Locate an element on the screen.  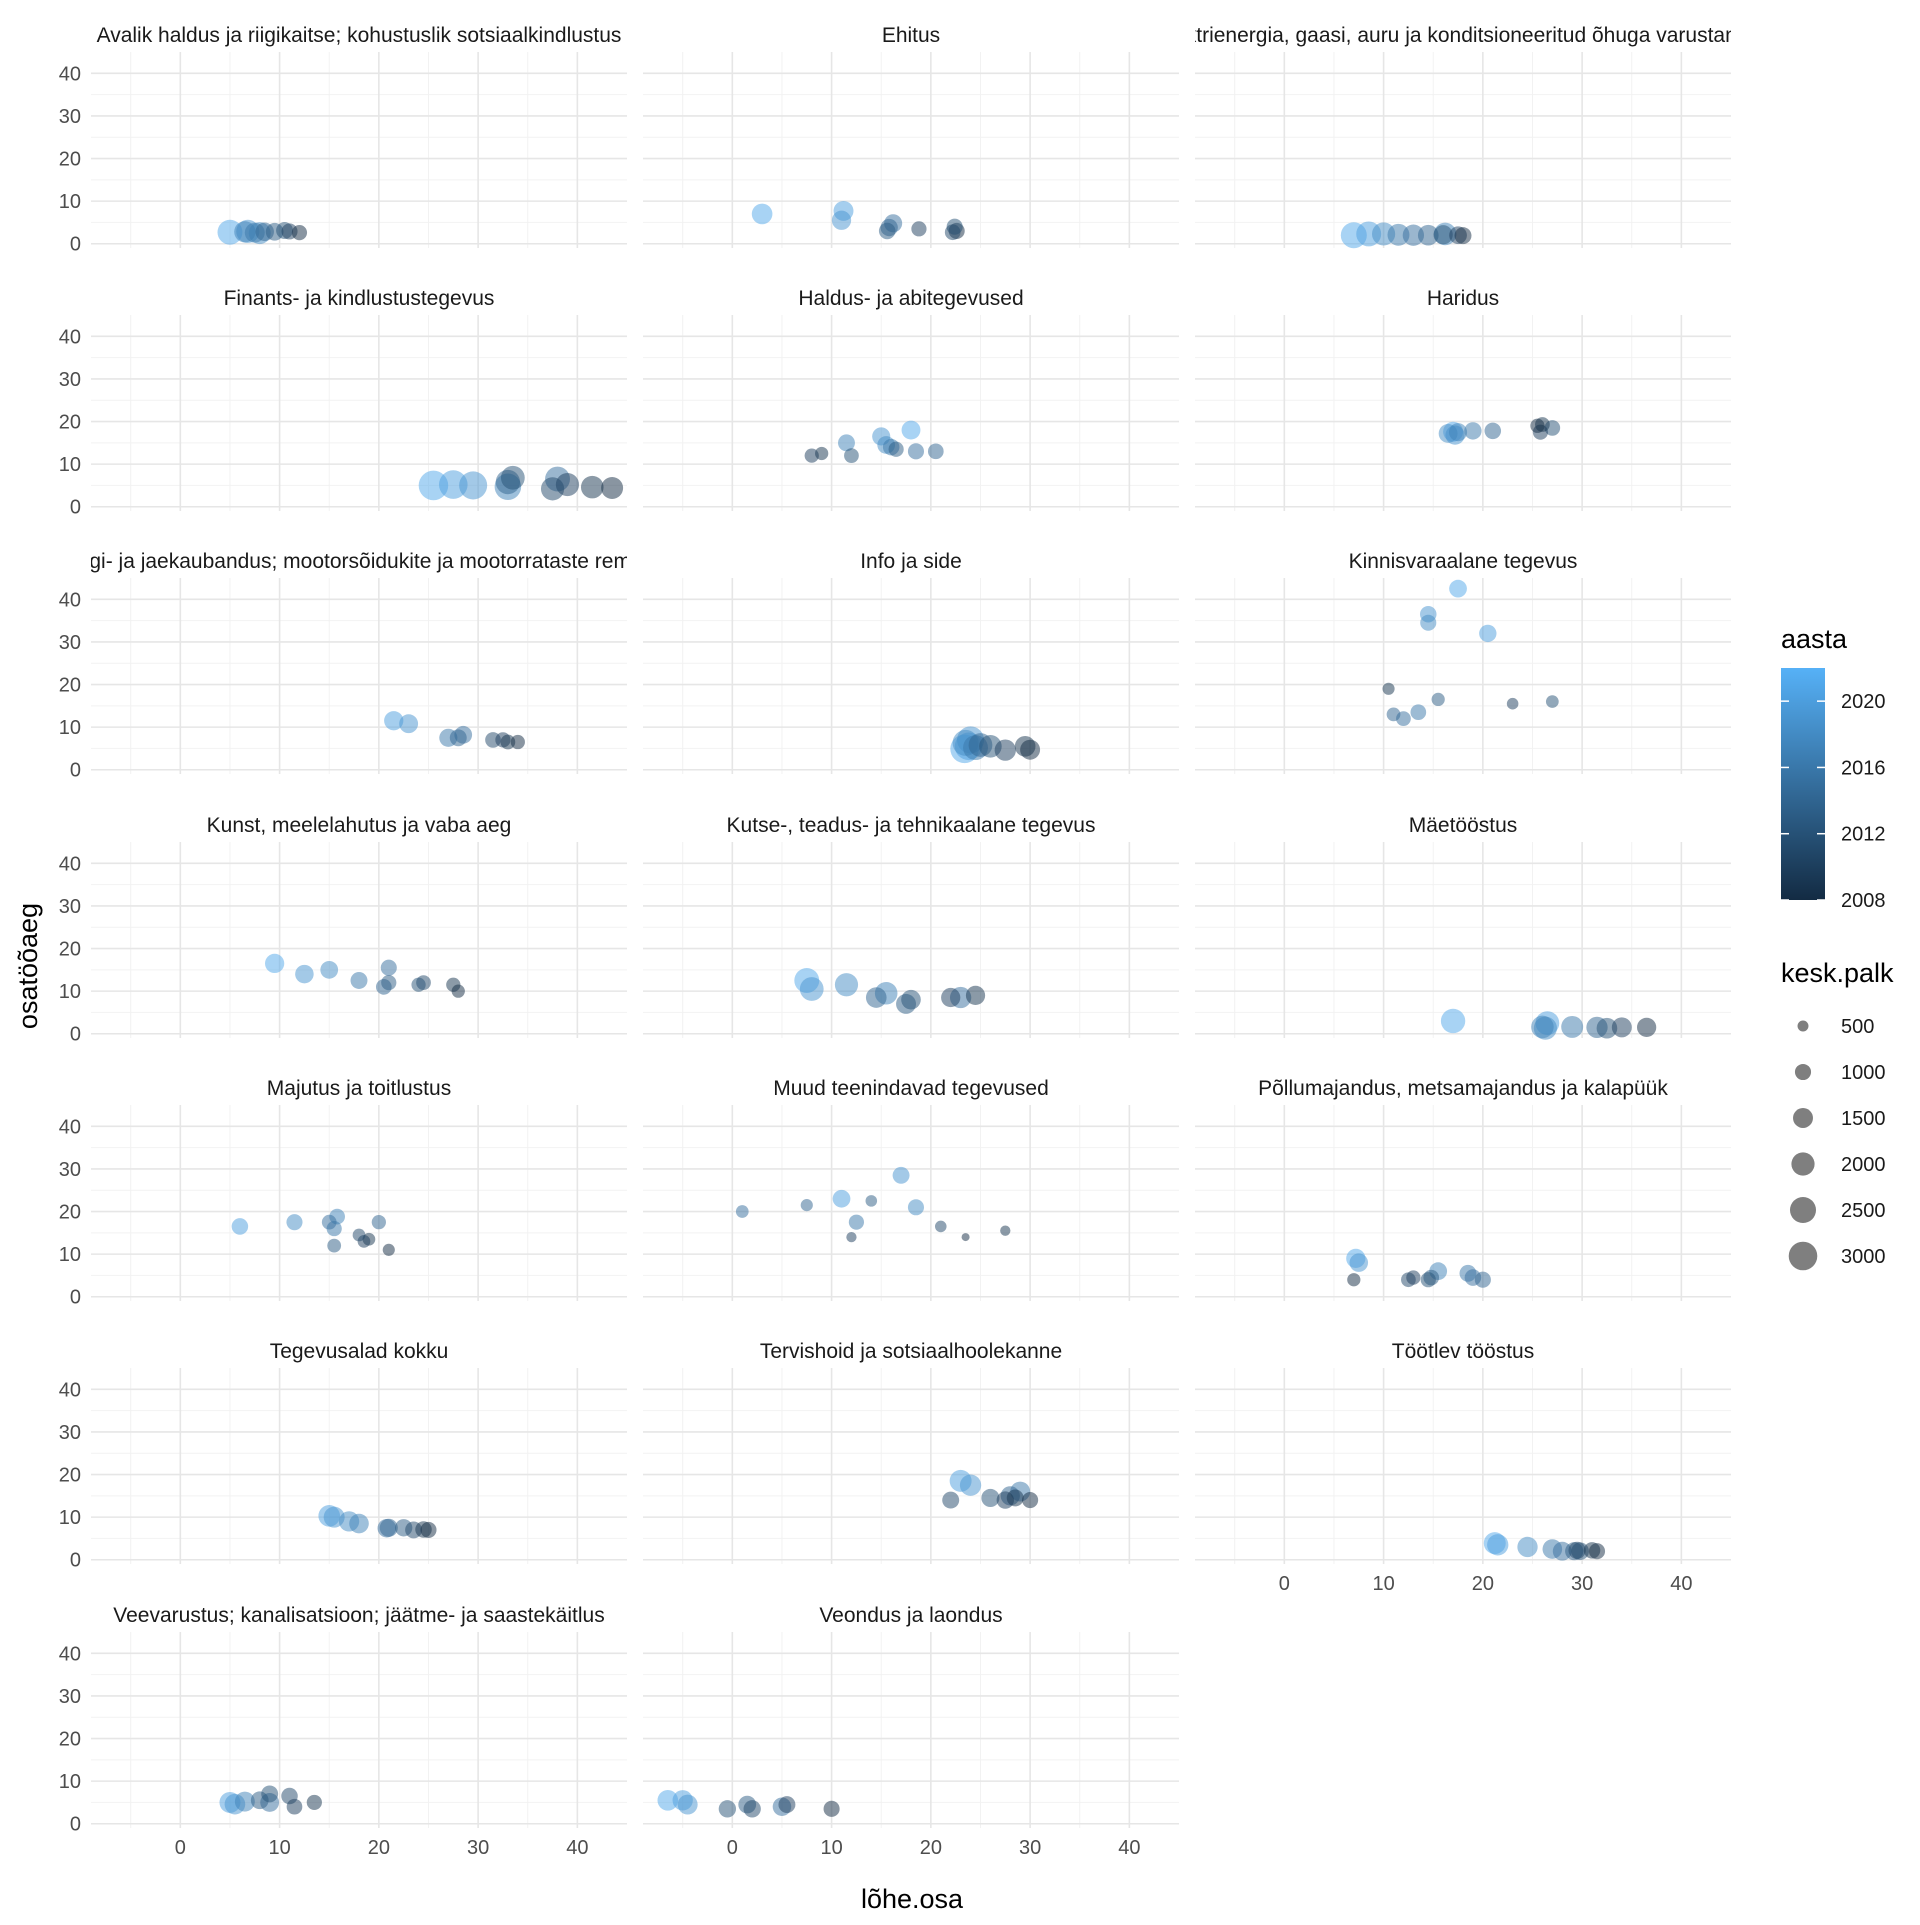
facet-title: Info ja side is located at coordinates (911, 561).